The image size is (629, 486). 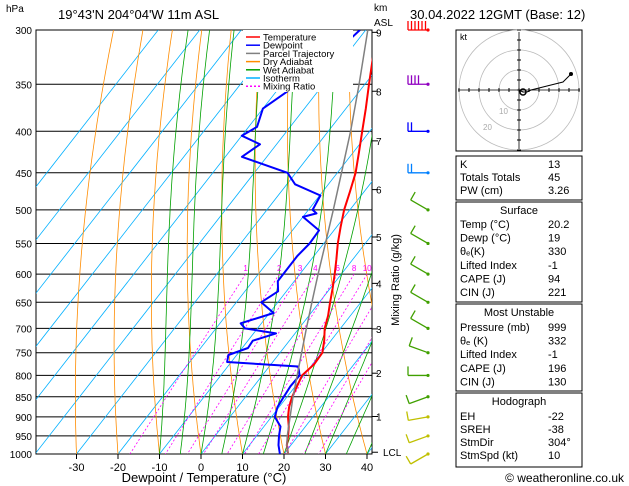 What do you see at coordinates (283, 46) in the screenshot?
I see `legend-label: Dewpoint` at bounding box center [283, 46].